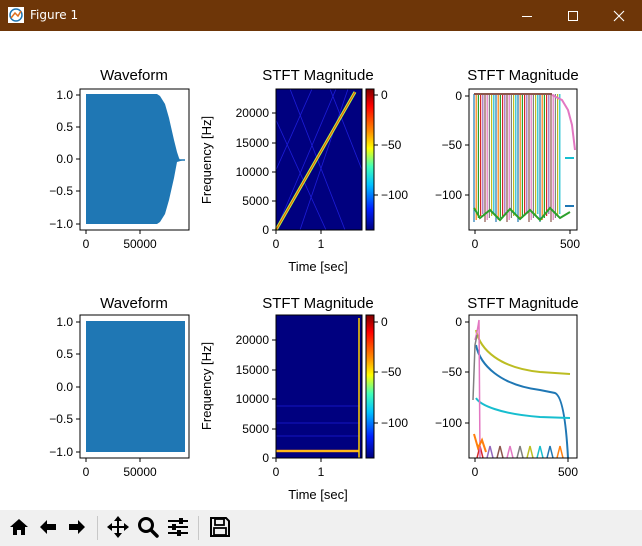 This screenshot has height=546, width=642. I want to click on home-icon, so click(19, 527).